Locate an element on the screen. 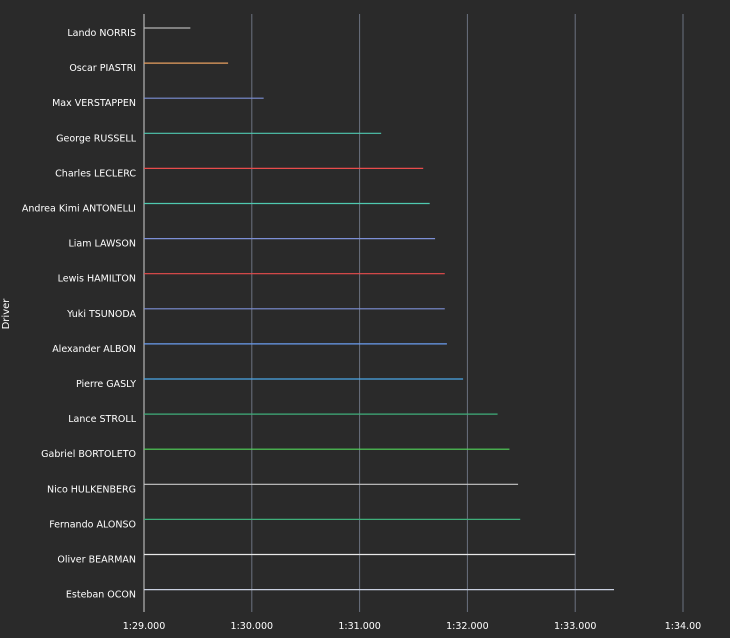  y-tick-label: Lewis HAMILTON is located at coordinates (97, 279).